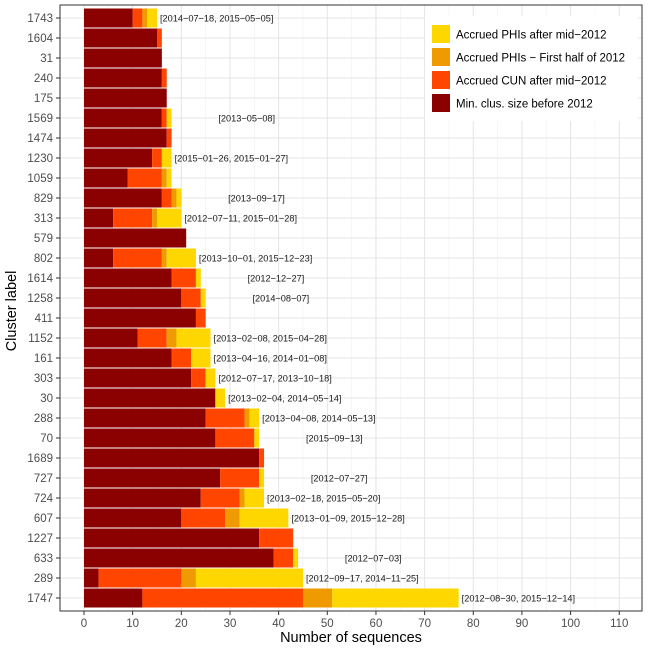 This screenshot has width=654, height=654. What do you see at coordinates (43, 519) in the screenshot?
I see `y-tick-label: 607` at bounding box center [43, 519].